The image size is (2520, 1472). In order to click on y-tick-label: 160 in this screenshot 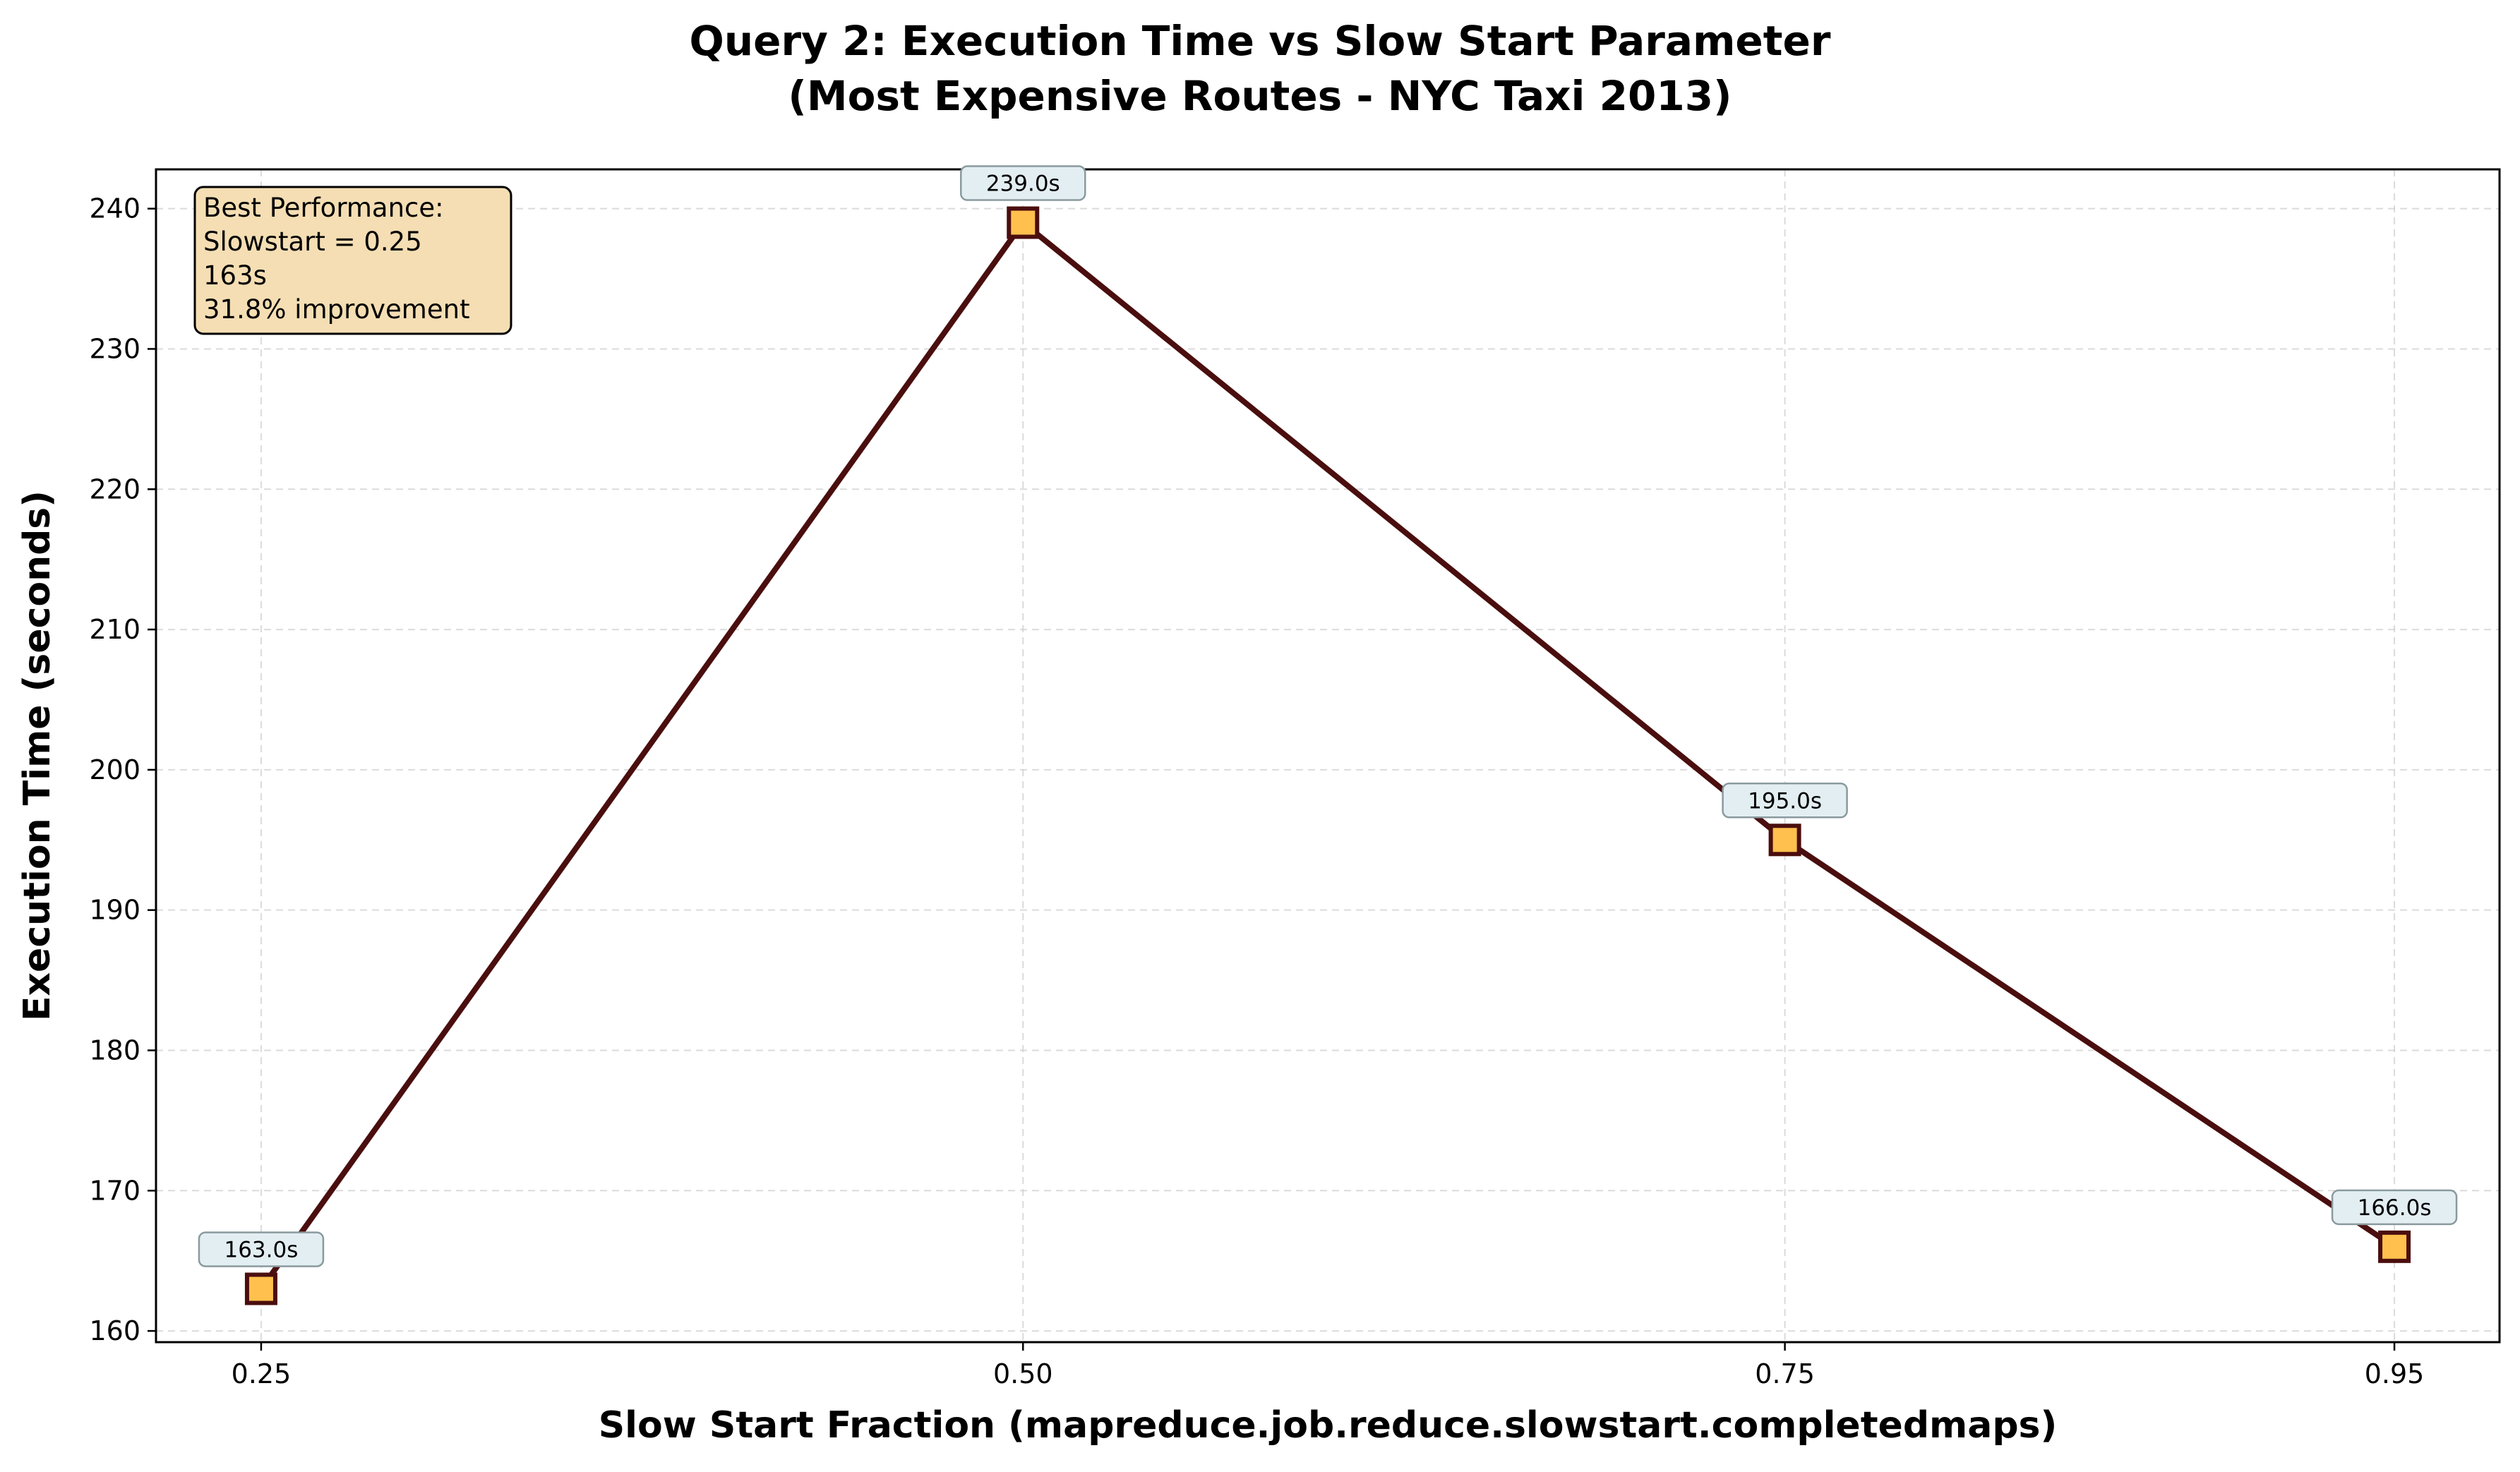, I will do `click(115, 1330)`.